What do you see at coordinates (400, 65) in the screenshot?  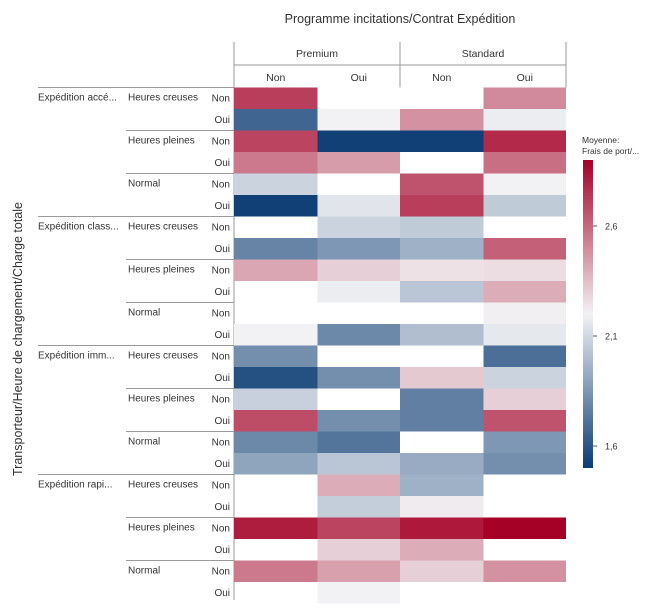 I see `column-headers: Premium Non Oui Standard Non Oui` at bounding box center [400, 65].